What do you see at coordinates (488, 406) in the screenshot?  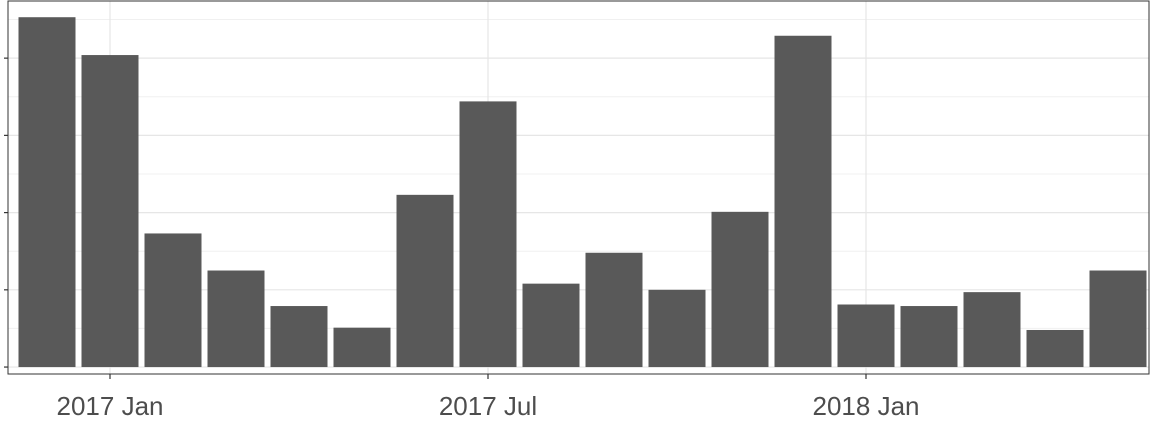 I see `x-tick-label: 2017 Jul` at bounding box center [488, 406].